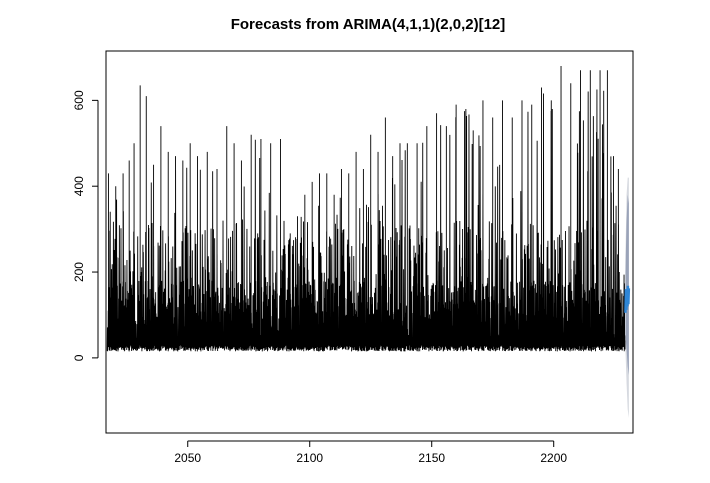 This screenshot has height=483, width=710. Describe the element at coordinates (370, 452) in the screenshot. I see `x-axis: 2050 2100 2150 2200` at that location.